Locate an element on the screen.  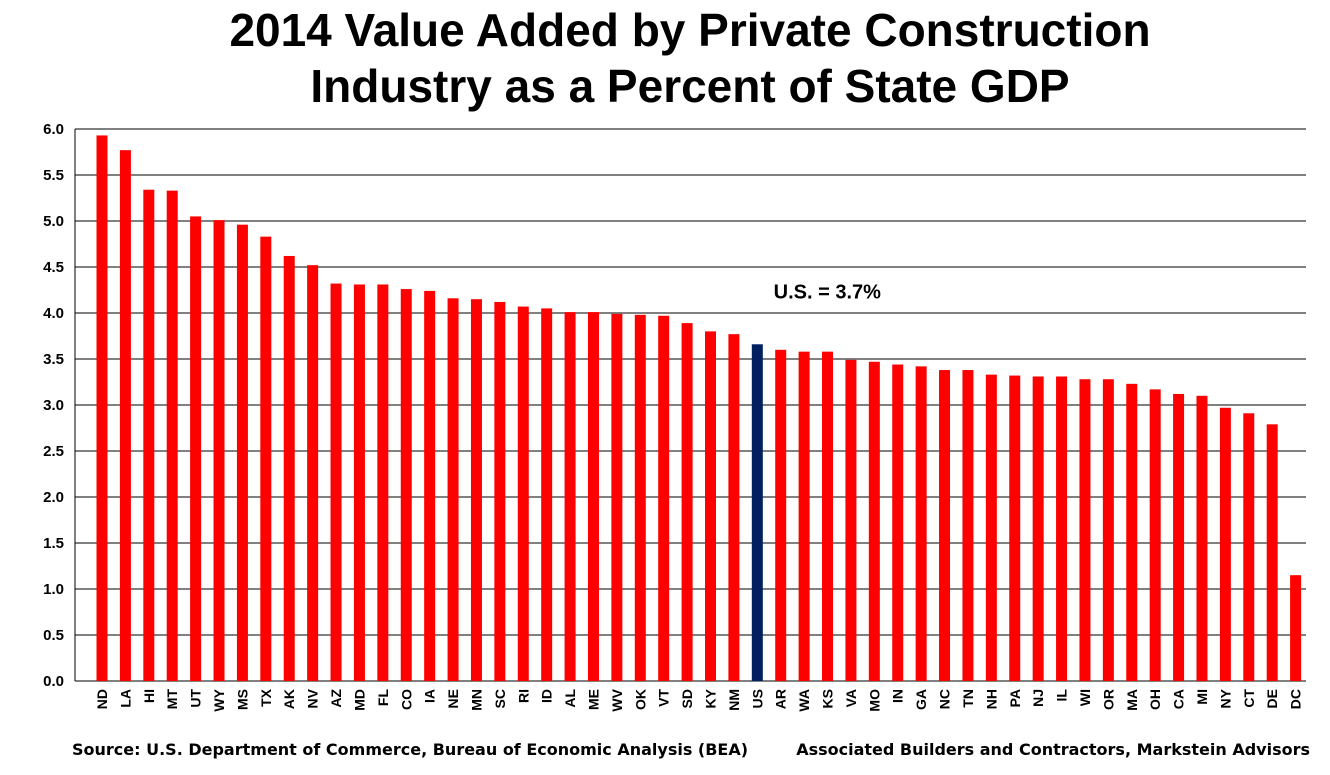
x-tick-label: TN is located at coordinates (968, 698).